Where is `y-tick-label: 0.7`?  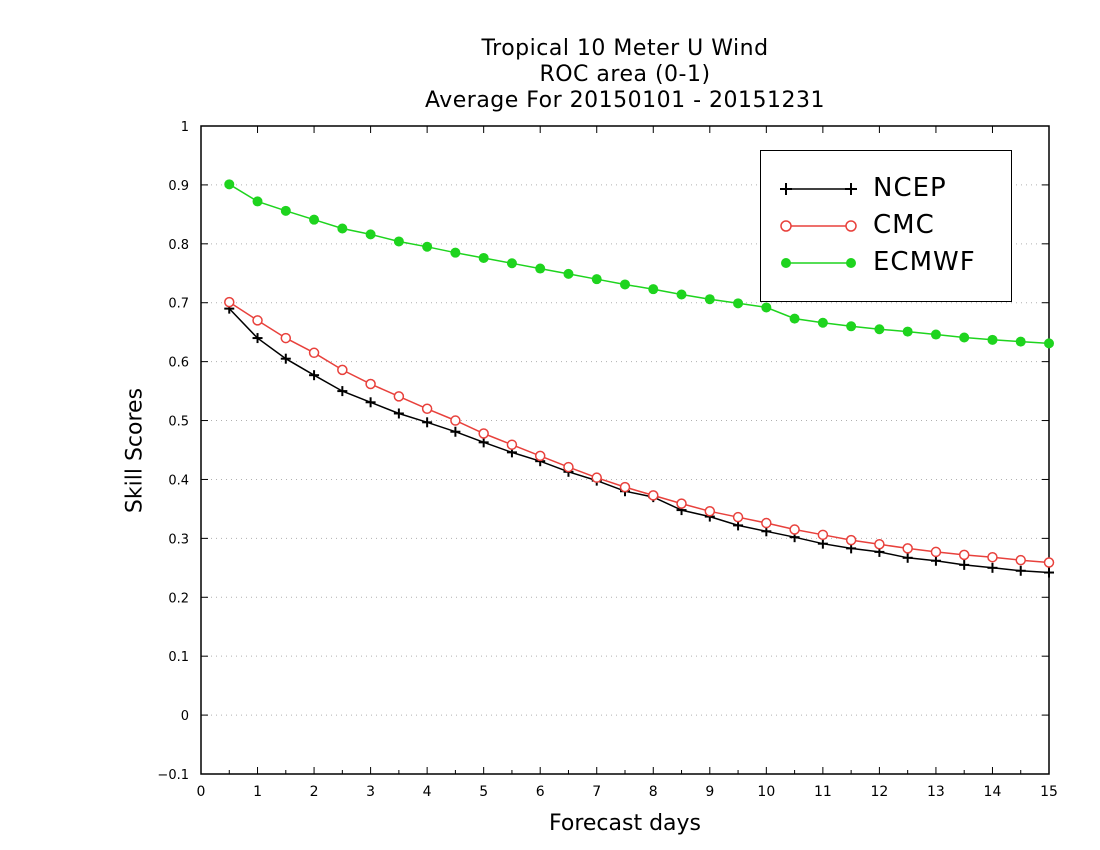 y-tick-label: 0.7 is located at coordinates (178, 304).